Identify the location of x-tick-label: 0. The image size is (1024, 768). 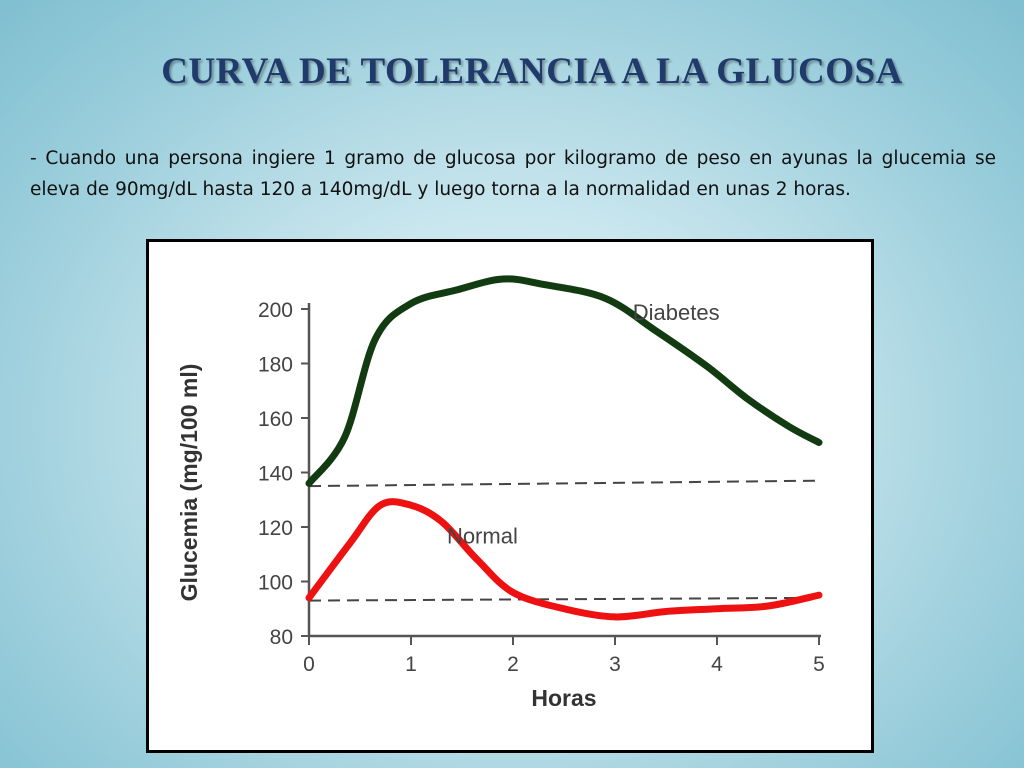
(309, 664).